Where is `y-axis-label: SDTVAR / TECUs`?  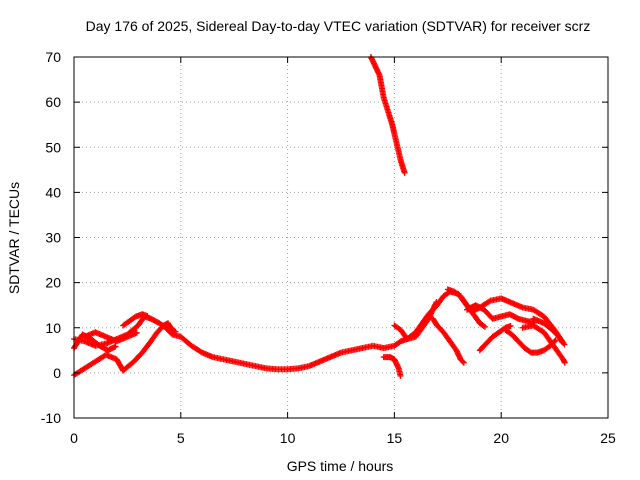
y-axis-label: SDTVAR / TECUs is located at coordinates (14, 238).